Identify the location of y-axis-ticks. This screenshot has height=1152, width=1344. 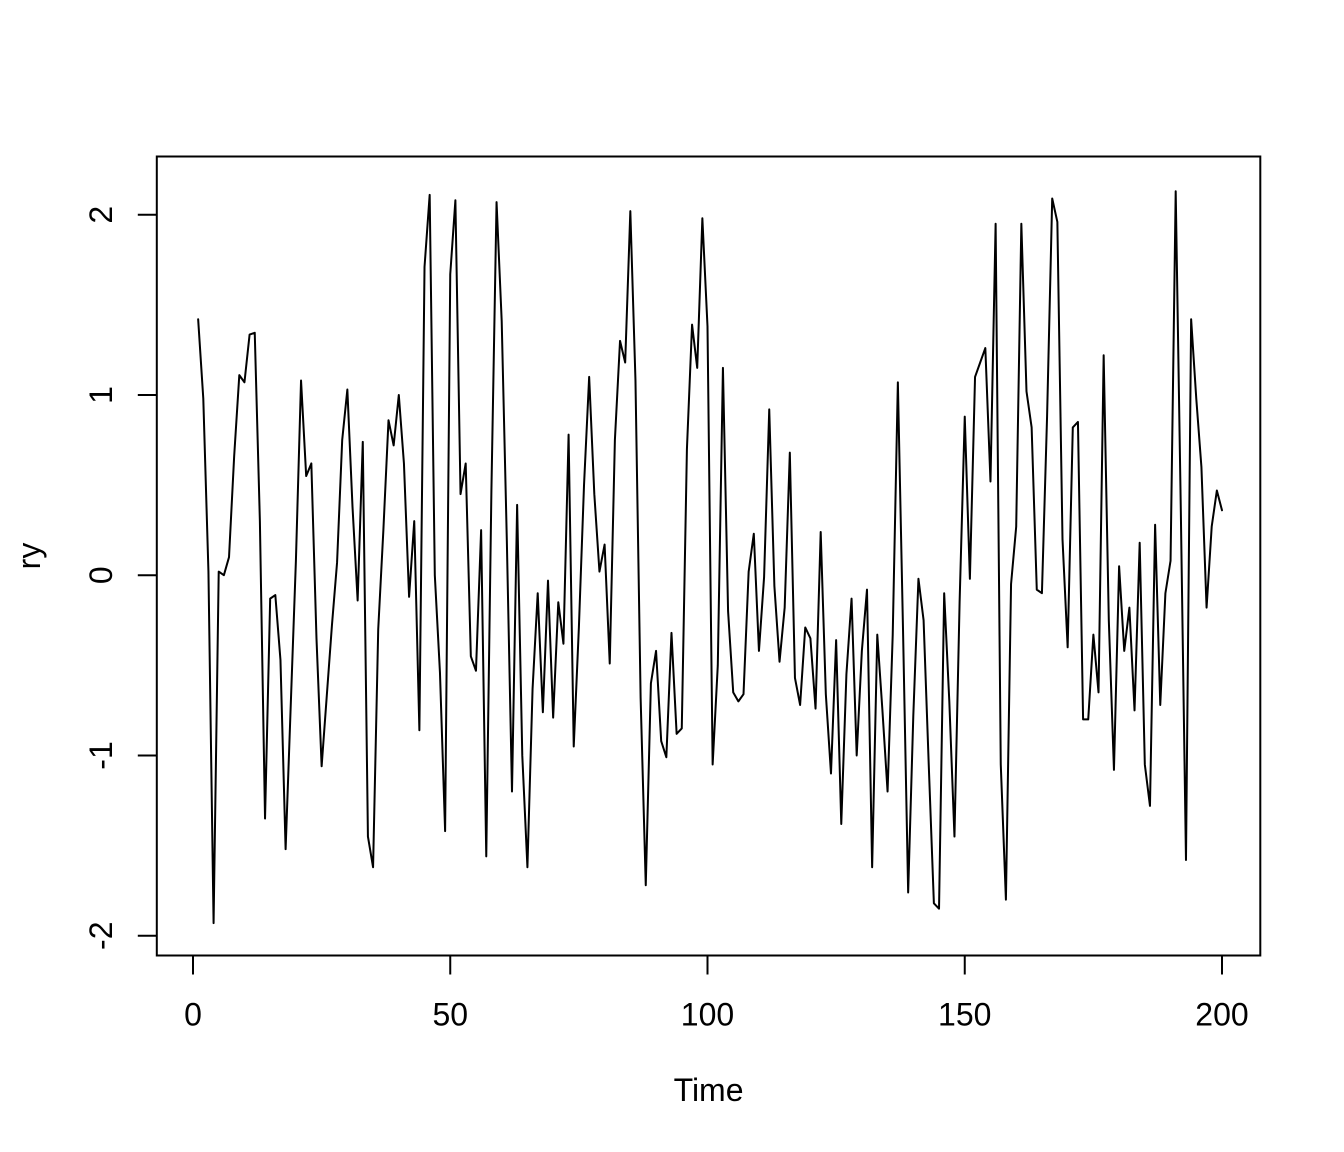
(147, 575).